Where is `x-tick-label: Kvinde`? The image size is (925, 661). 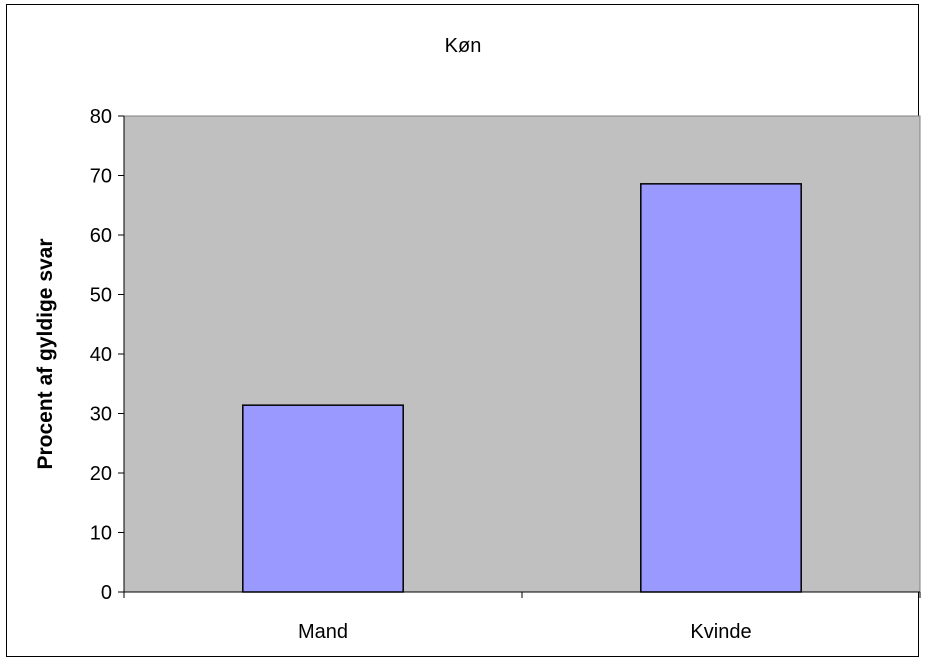
x-tick-label: Kvinde is located at coordinates (720, 632).